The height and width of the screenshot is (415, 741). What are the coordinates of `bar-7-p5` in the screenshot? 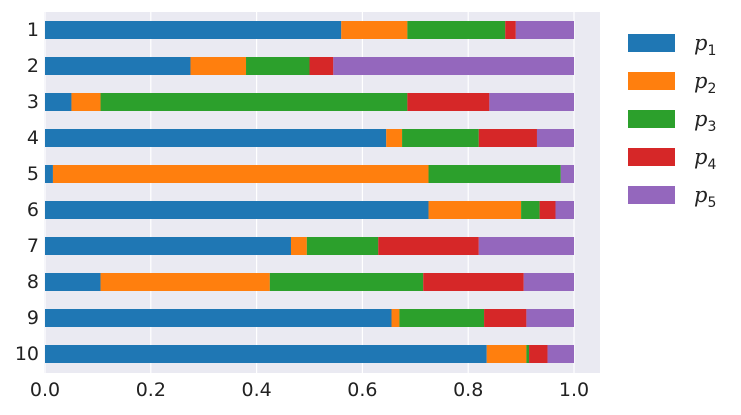 It's located at (526, 246).